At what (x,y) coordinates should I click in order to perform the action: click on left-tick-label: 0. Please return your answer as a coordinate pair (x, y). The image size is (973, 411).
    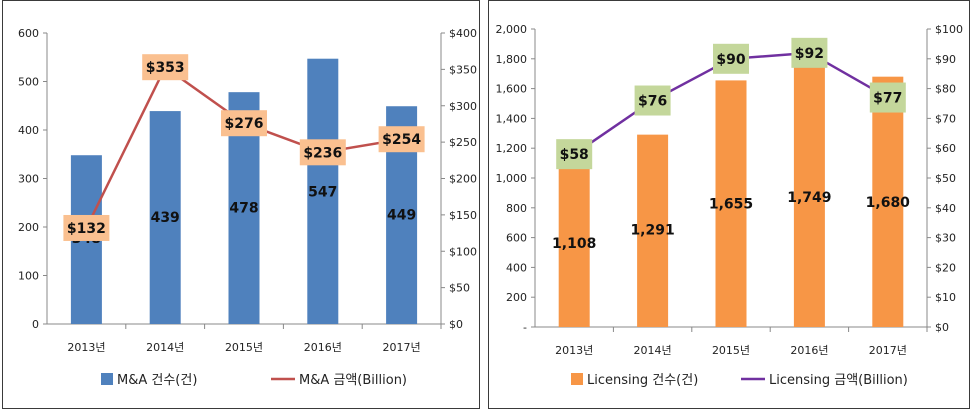
    Looking at the image, I should click on (35, 324).